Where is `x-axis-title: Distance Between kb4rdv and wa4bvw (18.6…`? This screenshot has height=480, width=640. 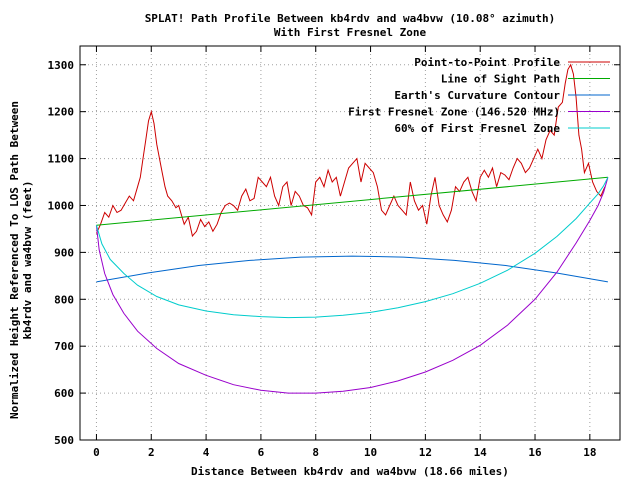 x-axis-title: Distance Between kb4rdv and wa4bvw (18.6… is located at coordinates (350, 471).